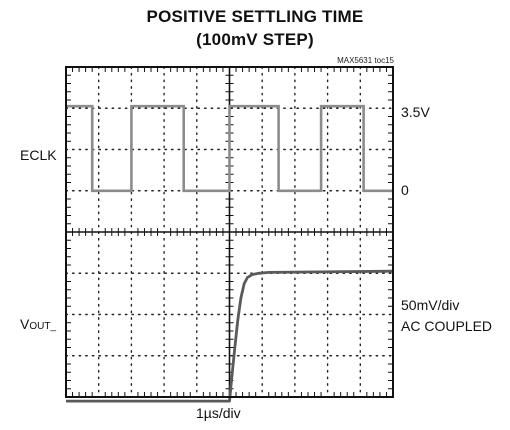 This screenshot has height=430, width=510. What do you see at coordinates (25, 324) in the screenshot?
I see `vout-main: V` at bounding box center [25, 324].